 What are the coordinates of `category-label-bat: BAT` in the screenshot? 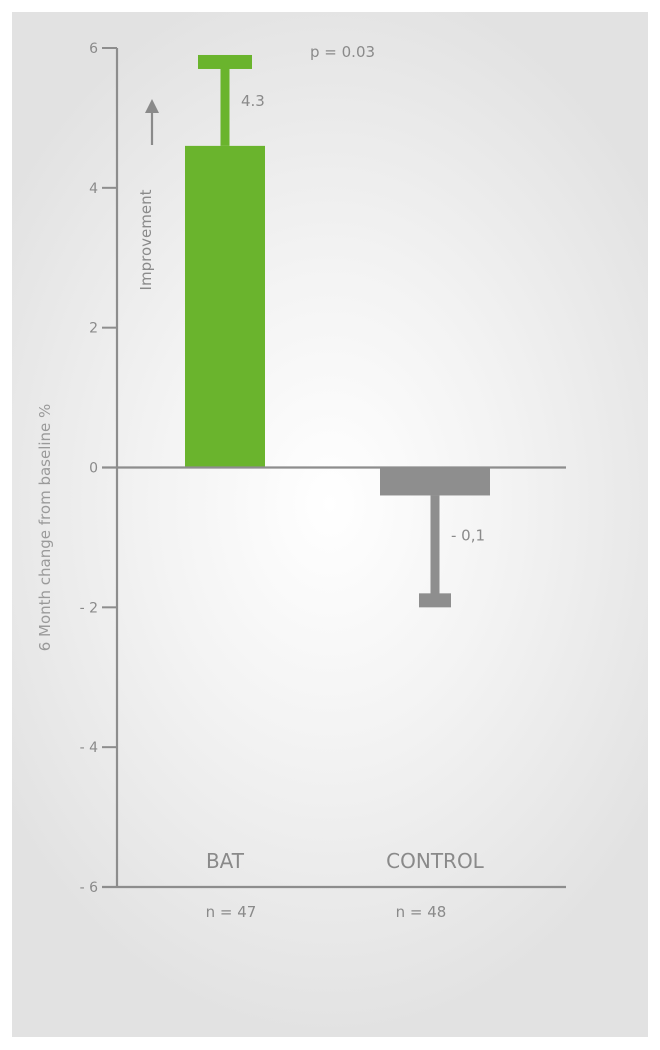 It's located at (225, 861).